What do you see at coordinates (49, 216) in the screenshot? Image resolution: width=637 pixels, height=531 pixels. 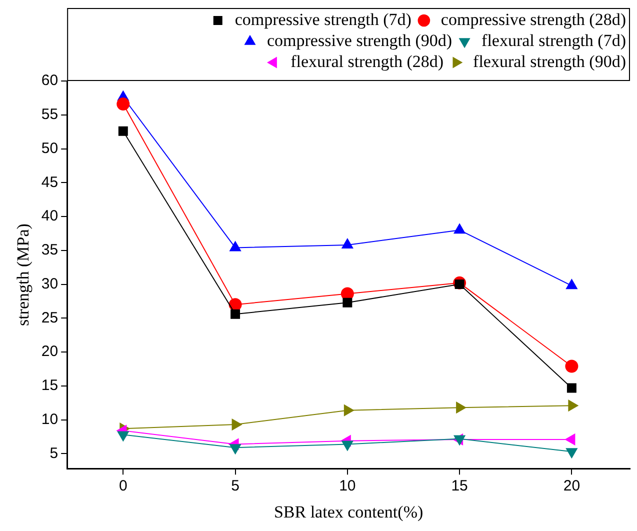 I see `y-tick-label: 40` at bounding box center [49, 216].